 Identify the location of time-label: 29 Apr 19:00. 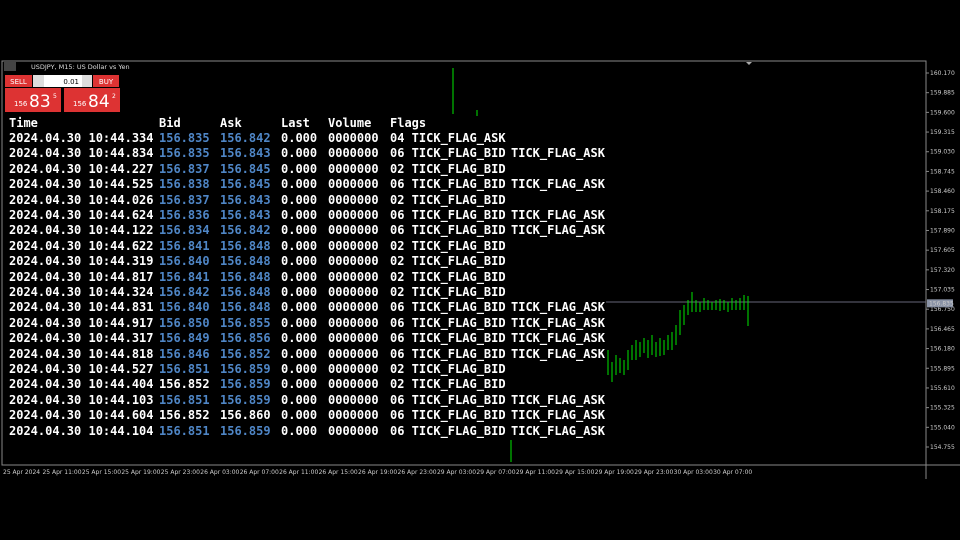
(614, 472).